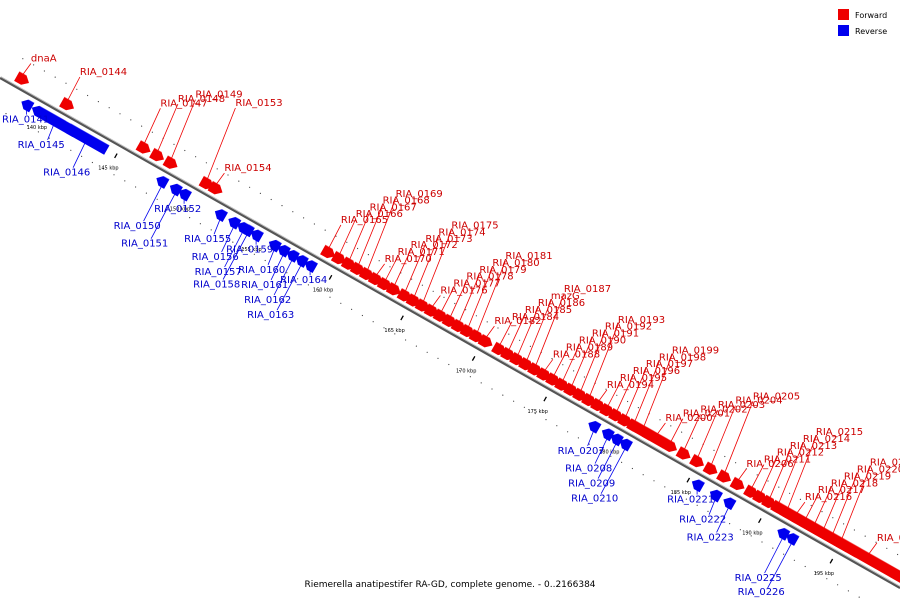  Describe the element at coordinates (408, 259) in the screenshot. I see `gene-label-forward: RIA_0170` at that location.